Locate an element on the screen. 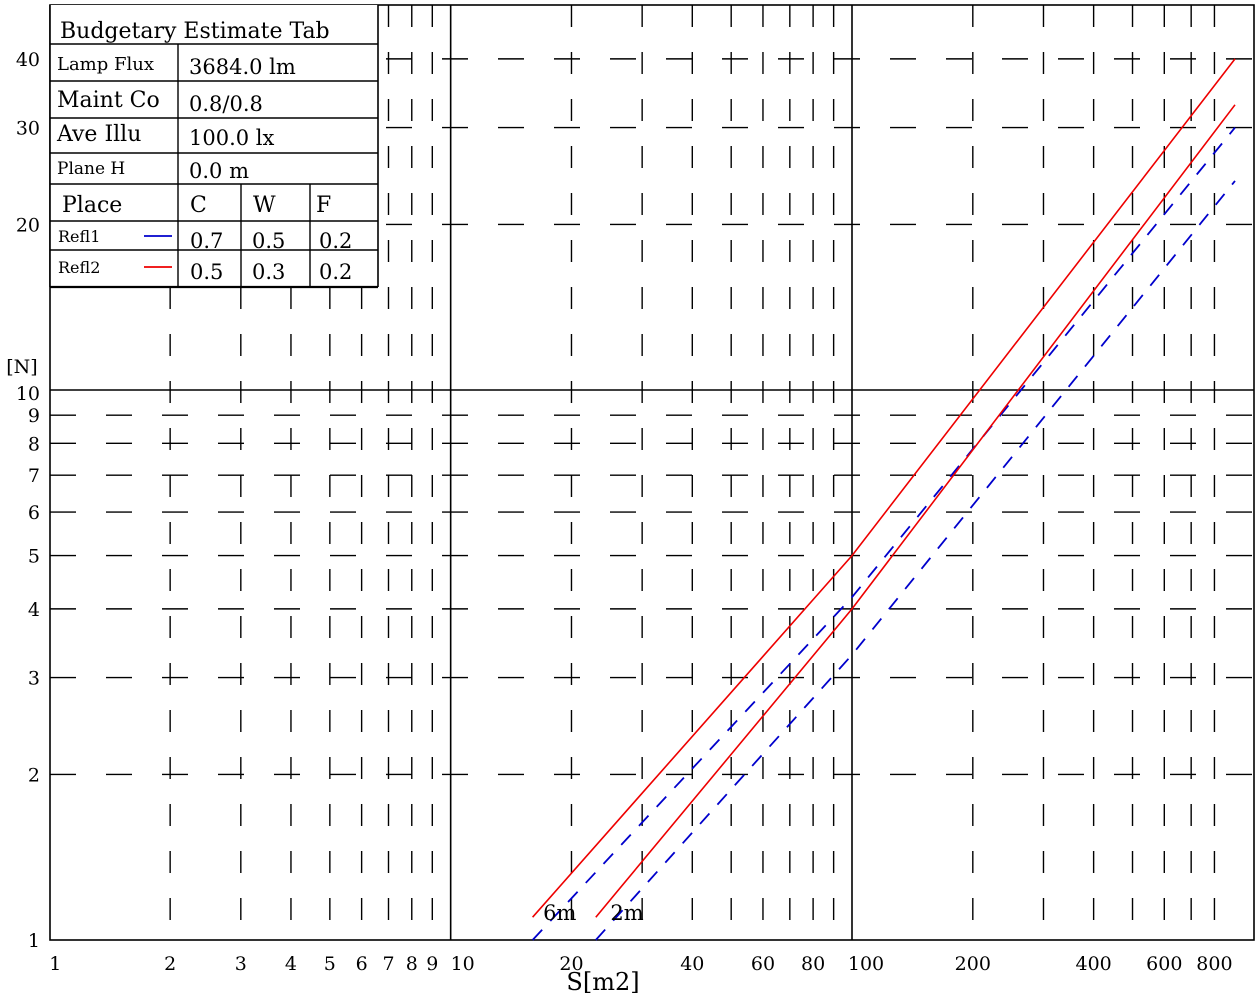 The height and width of the screenshot is (1000, 1255). x-tick-label: 1 is located at coordinates (55, 964).